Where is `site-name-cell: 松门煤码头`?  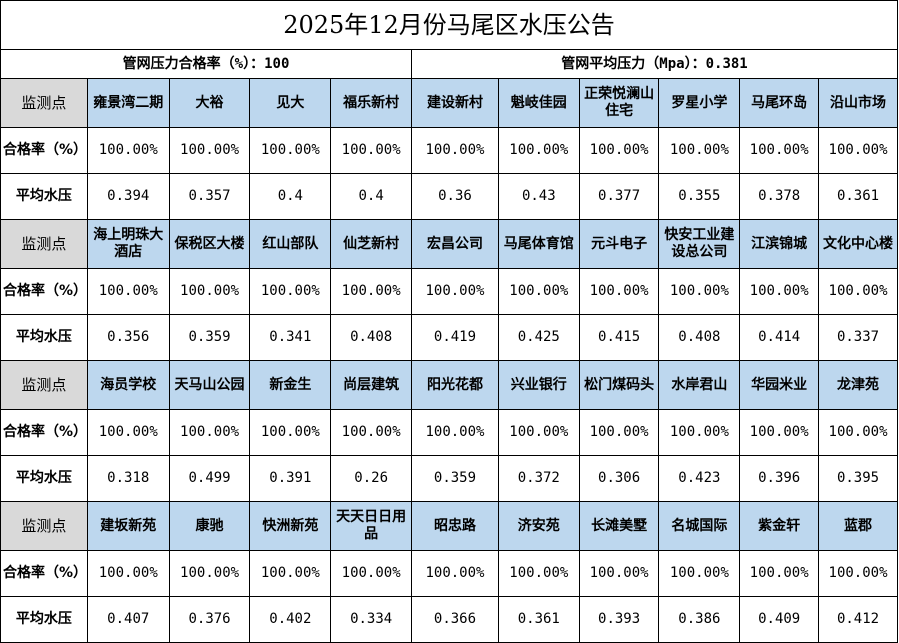 site-name-cell: 松门煤码头 is located at coordinates (619, 385).